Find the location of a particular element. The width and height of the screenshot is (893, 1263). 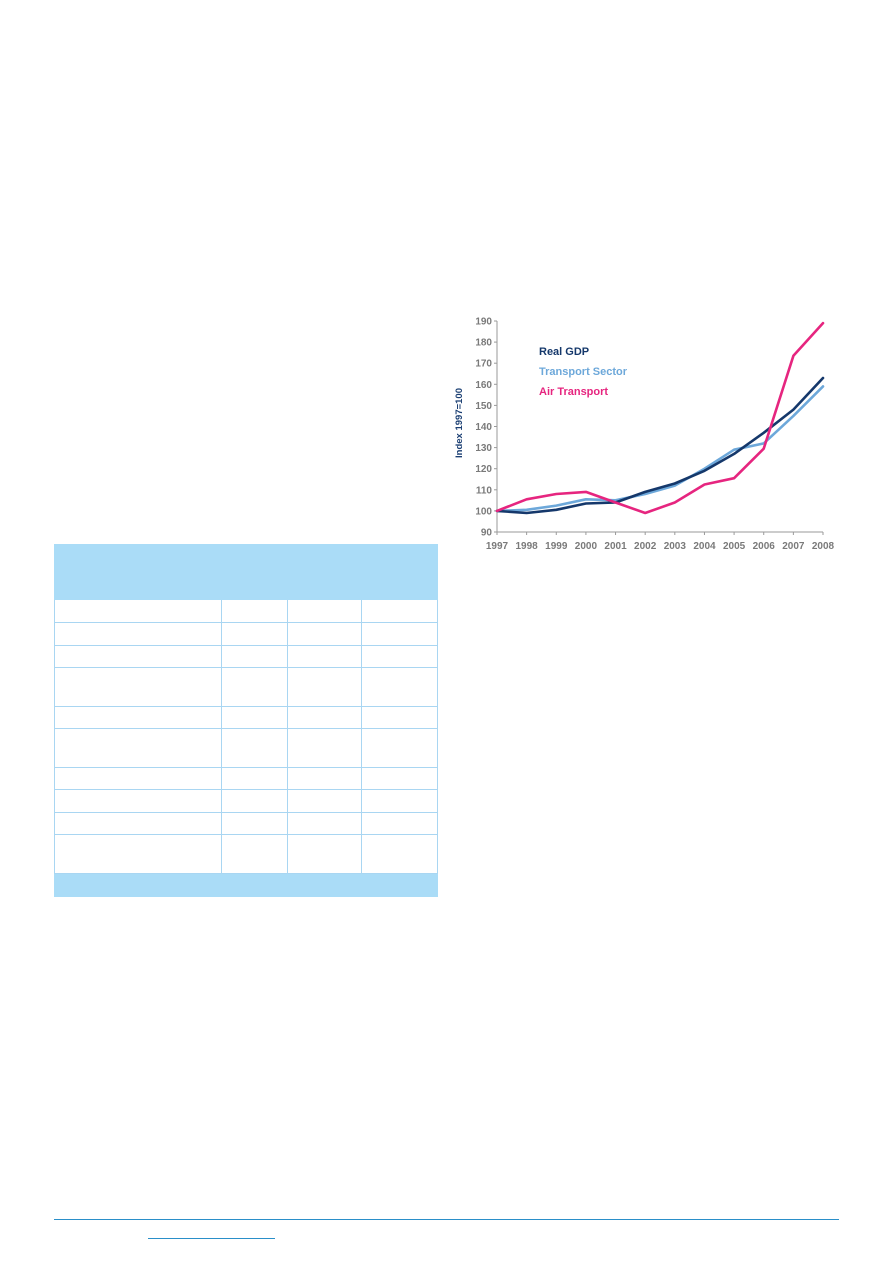

x-tick-label: 1999 is located at coordinates (556, 546).